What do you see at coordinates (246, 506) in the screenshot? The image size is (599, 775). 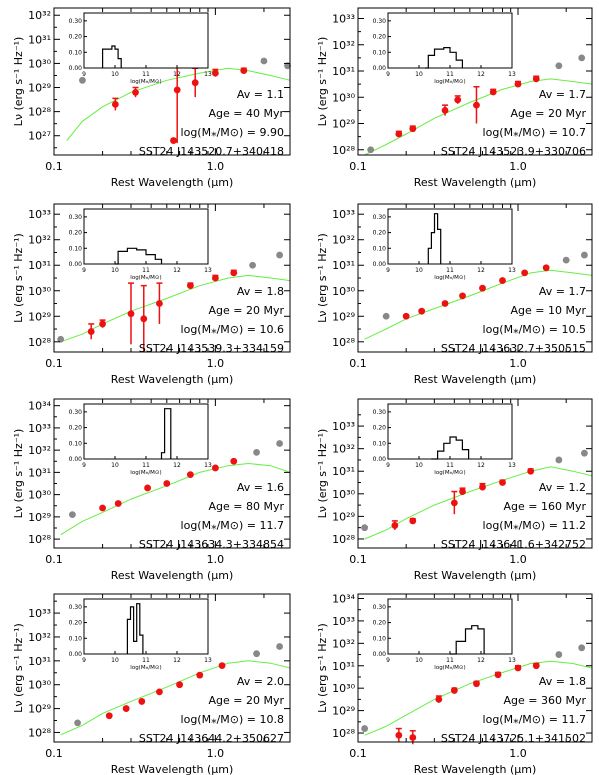 I see `fit-annotation: Age = 80 Myr` at bounding box center [246, 506].